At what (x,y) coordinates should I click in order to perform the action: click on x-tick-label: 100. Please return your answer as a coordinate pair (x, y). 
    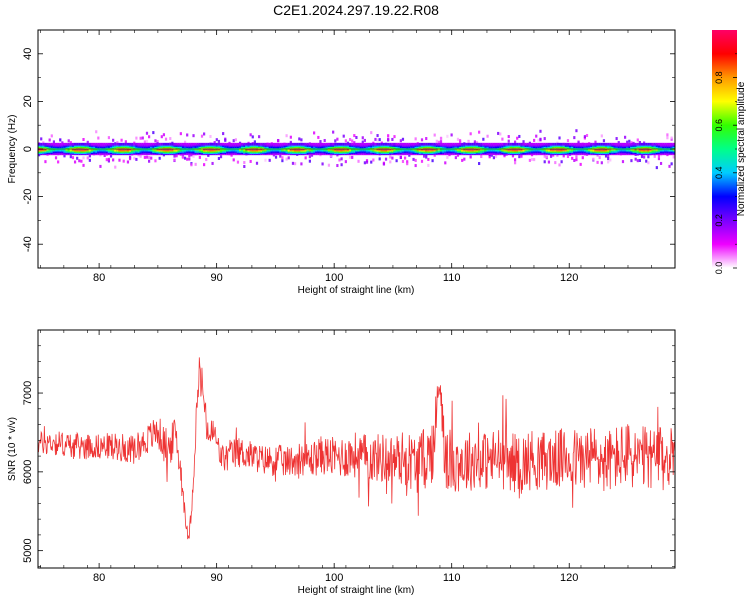
    Looking at the image, I should click on (334, 578).